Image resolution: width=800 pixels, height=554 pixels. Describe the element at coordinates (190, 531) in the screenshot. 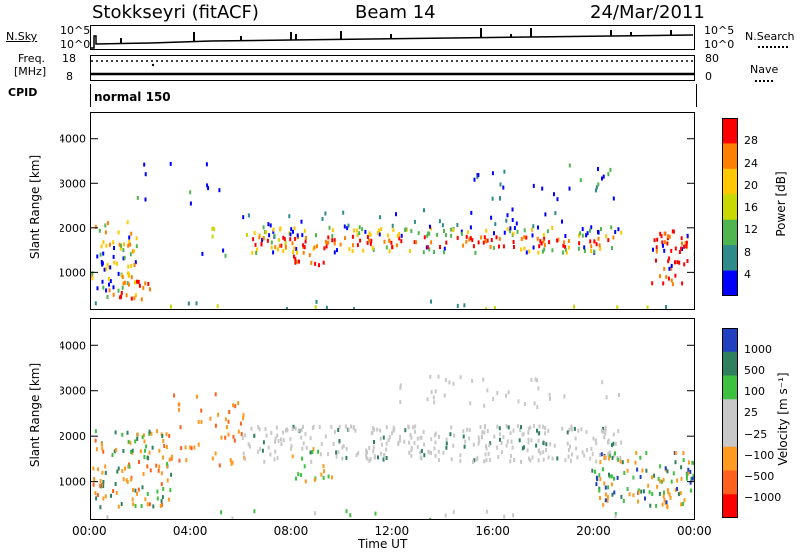

I see `x-tick-label: 04:00` at that location.